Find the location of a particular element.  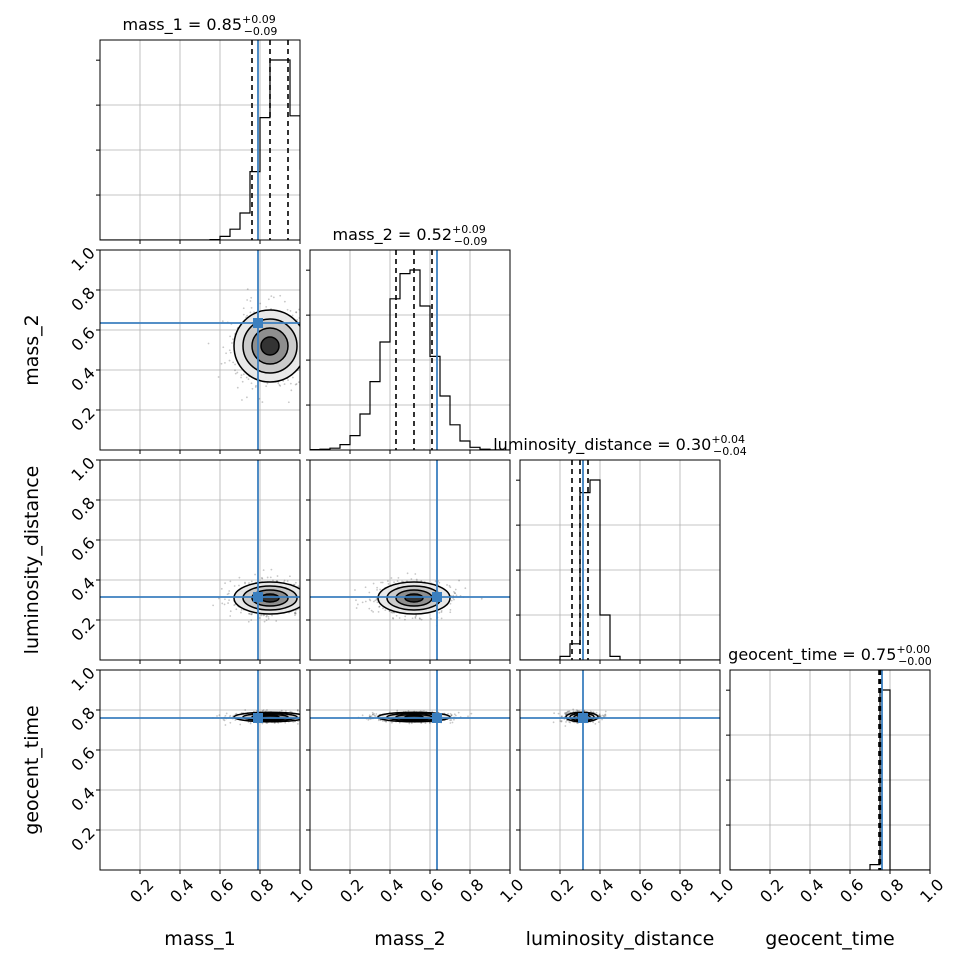

y-tick-label: 0.8 is located at coordinates (82, 508).